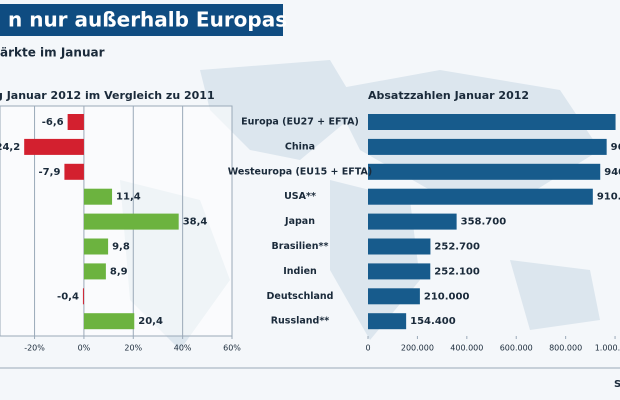  What do you see at coordinates (608, 197) in the screenshot?
I see `value-label: 910.000` at bounding box center [608, 197].